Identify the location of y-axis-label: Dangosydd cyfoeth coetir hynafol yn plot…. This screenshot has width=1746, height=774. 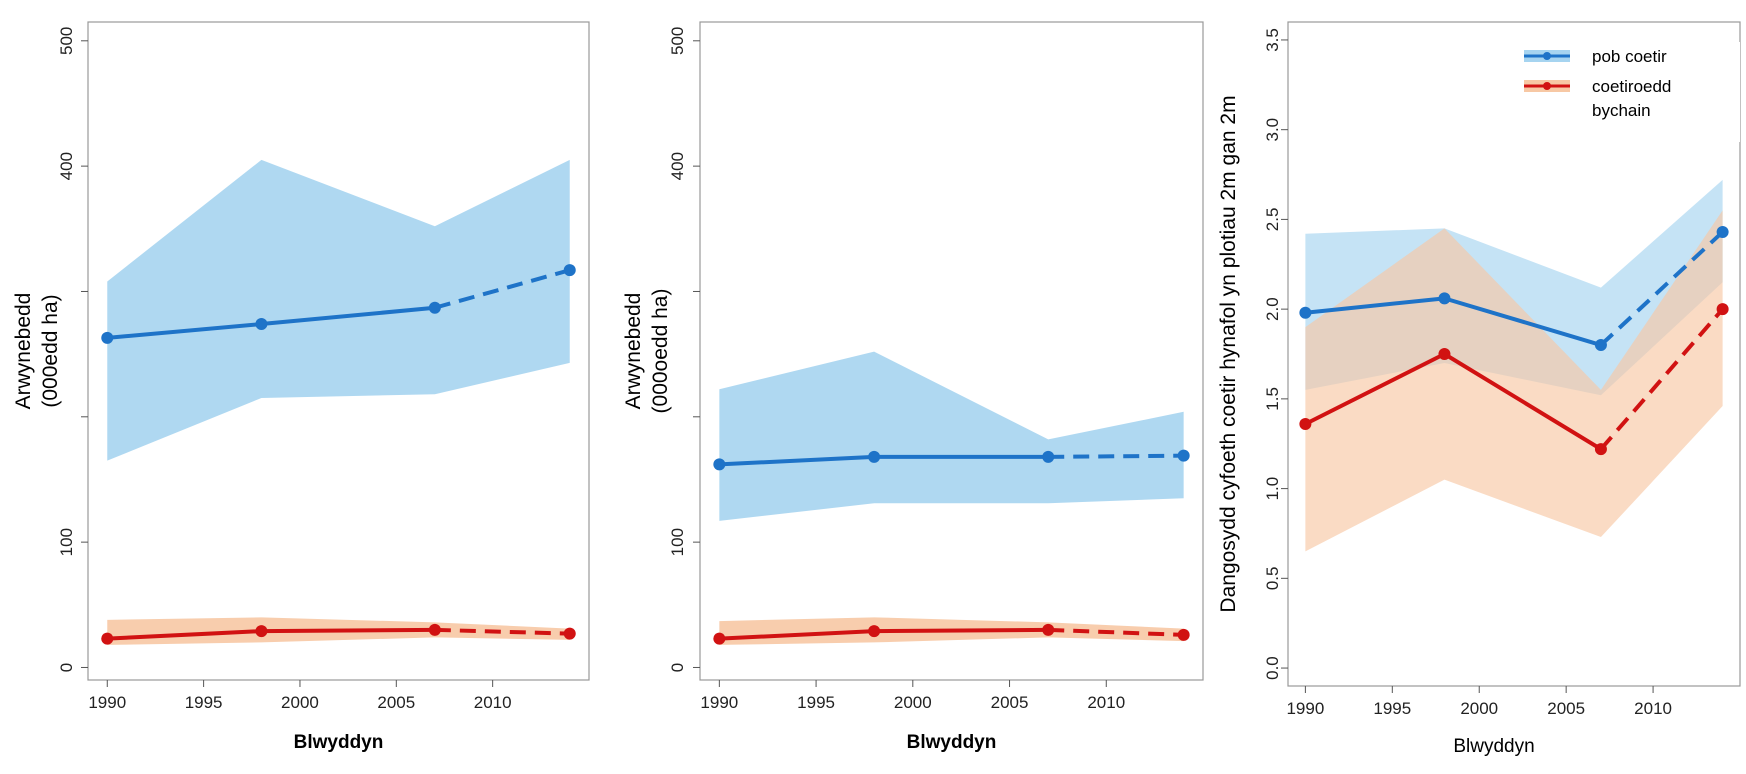
(1228, 353).